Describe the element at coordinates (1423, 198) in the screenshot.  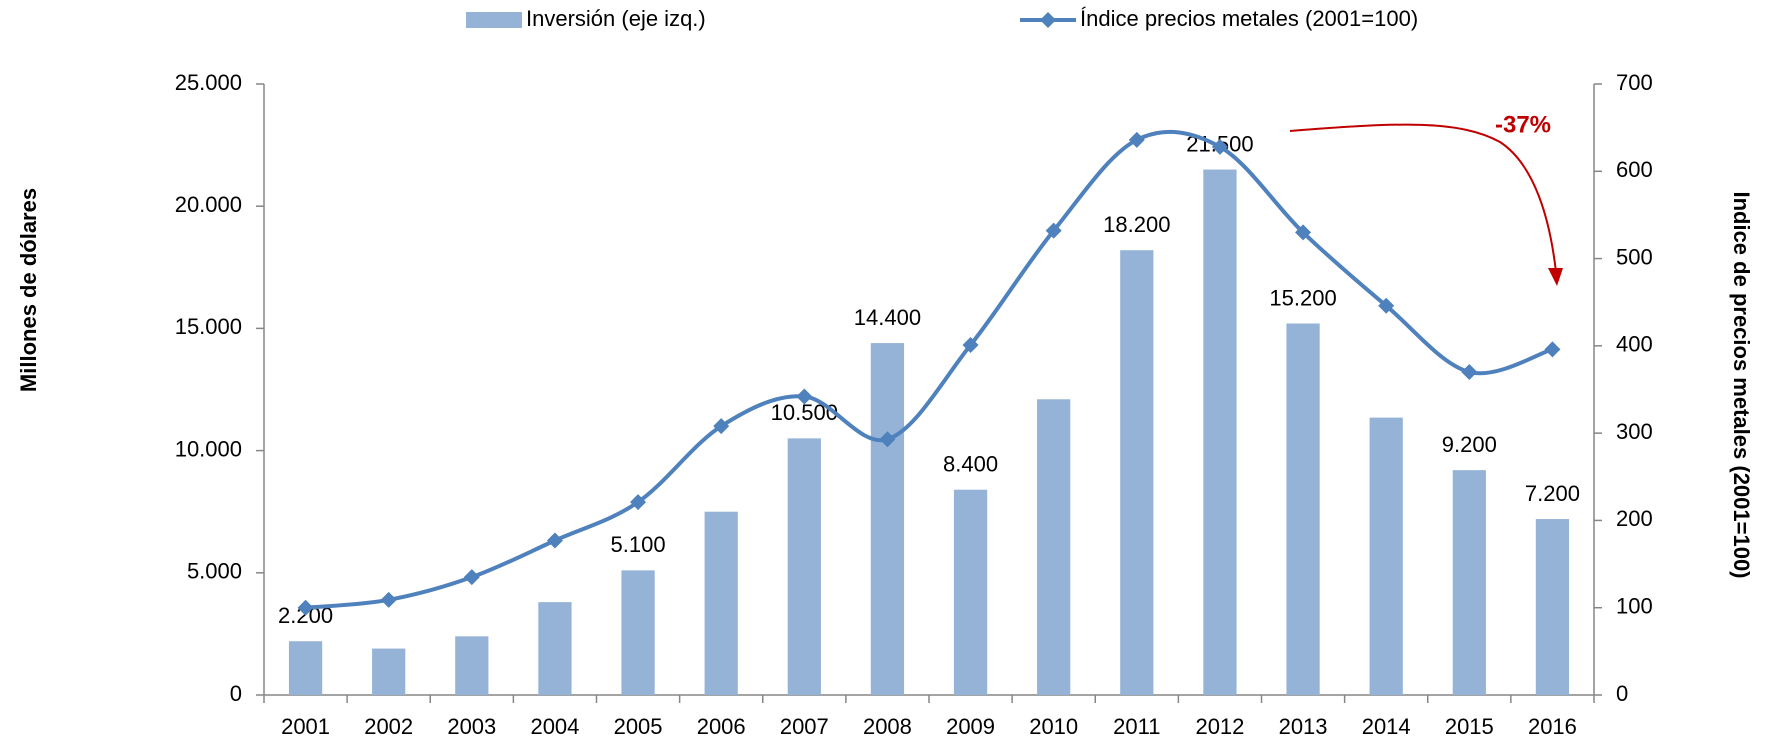
I see `annotation-arrow` at that location.